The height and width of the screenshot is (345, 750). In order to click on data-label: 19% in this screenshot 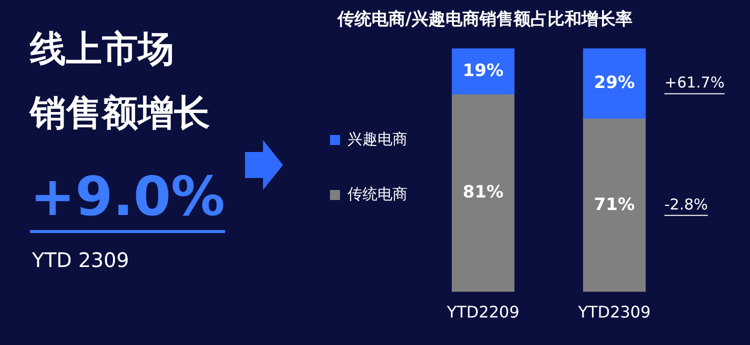, I will do `click(483, 70)`.